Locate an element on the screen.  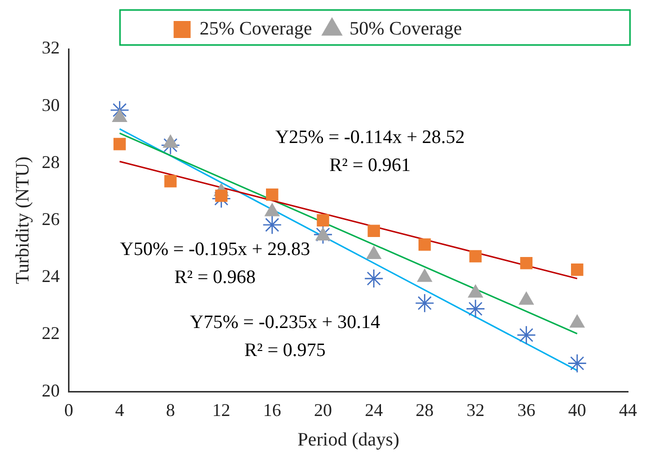
x-tick-label: 32 is located at coordinates (475, 410).